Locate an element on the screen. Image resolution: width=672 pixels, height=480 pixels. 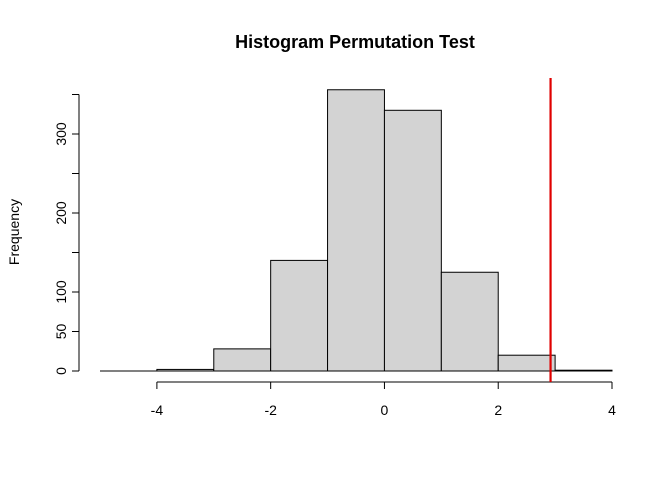
y-tick-label: 50 is located at coordinates (61, 332).